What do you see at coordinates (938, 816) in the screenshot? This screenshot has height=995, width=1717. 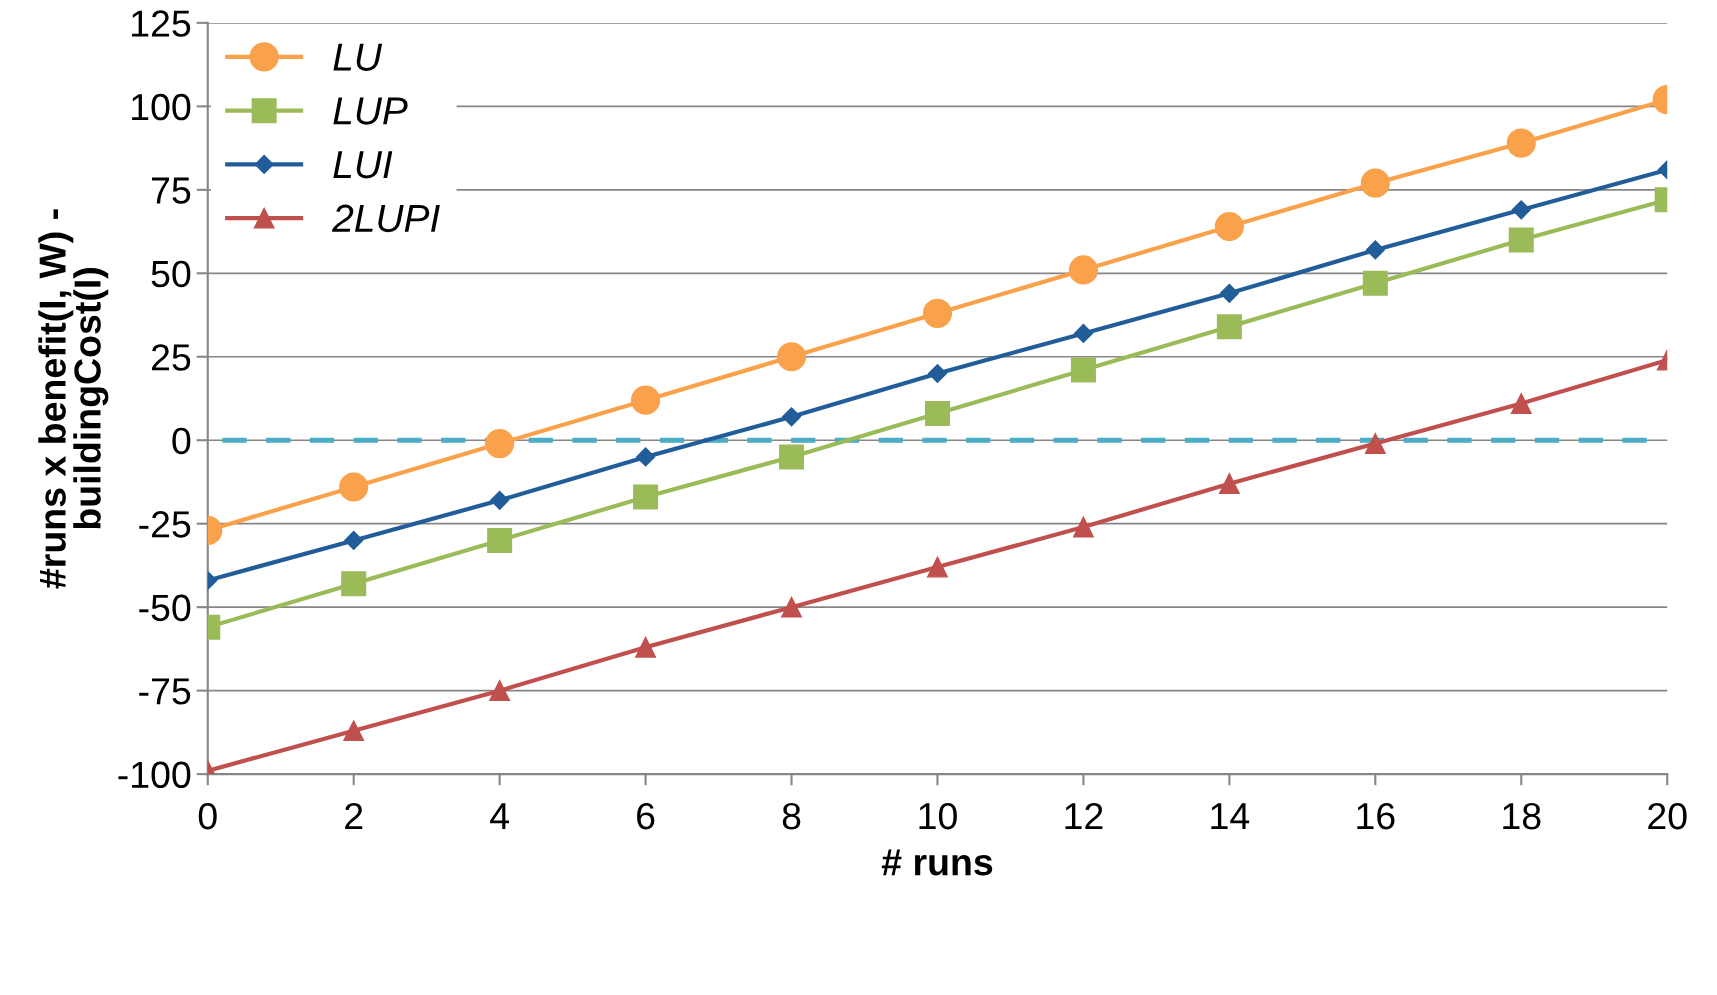 I see `x-tick-label: 10` at bounding box center [938, 816].